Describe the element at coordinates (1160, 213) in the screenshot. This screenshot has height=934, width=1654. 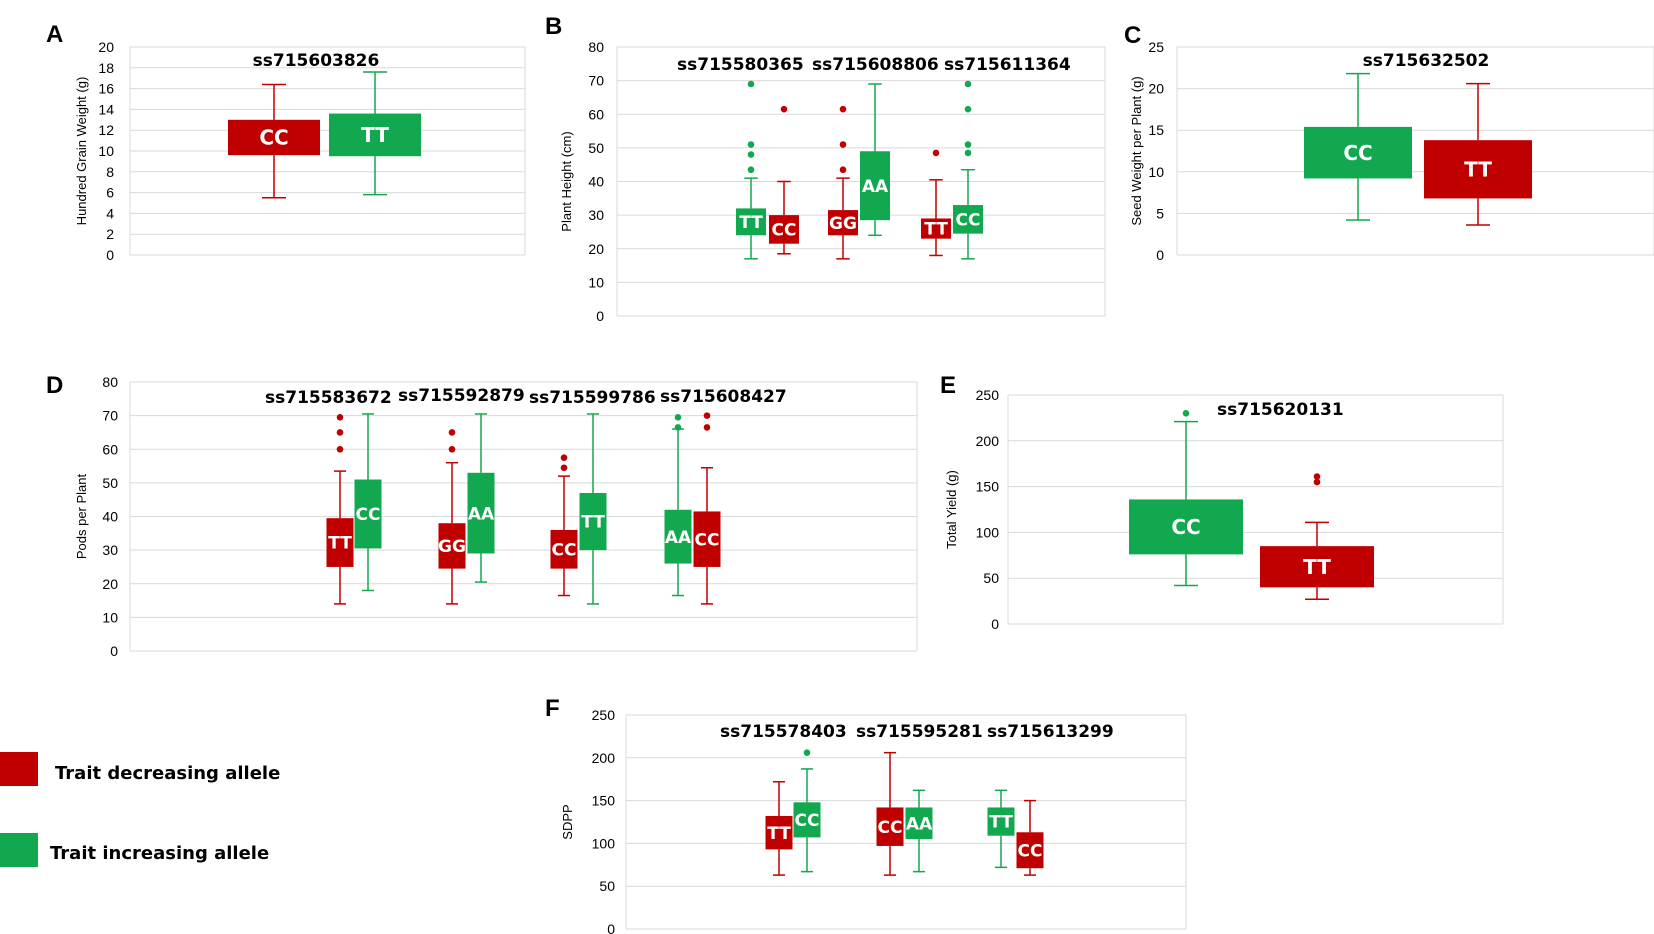
I see `y-tick-label: 5` at that location.